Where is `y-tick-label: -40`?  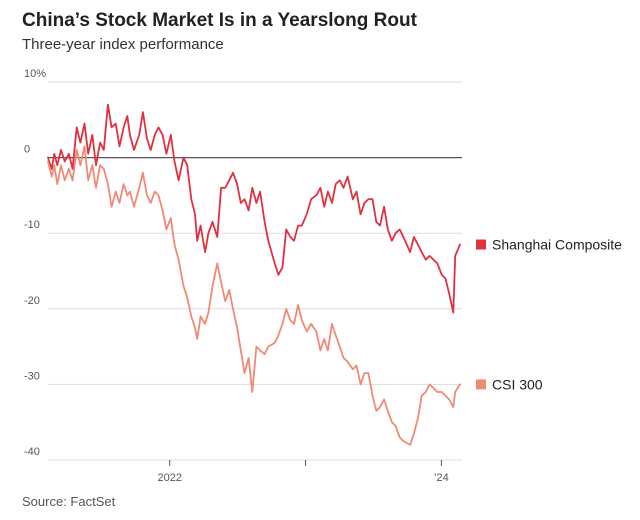 y-tick-label: -40 is located at coordinates (32, 452).